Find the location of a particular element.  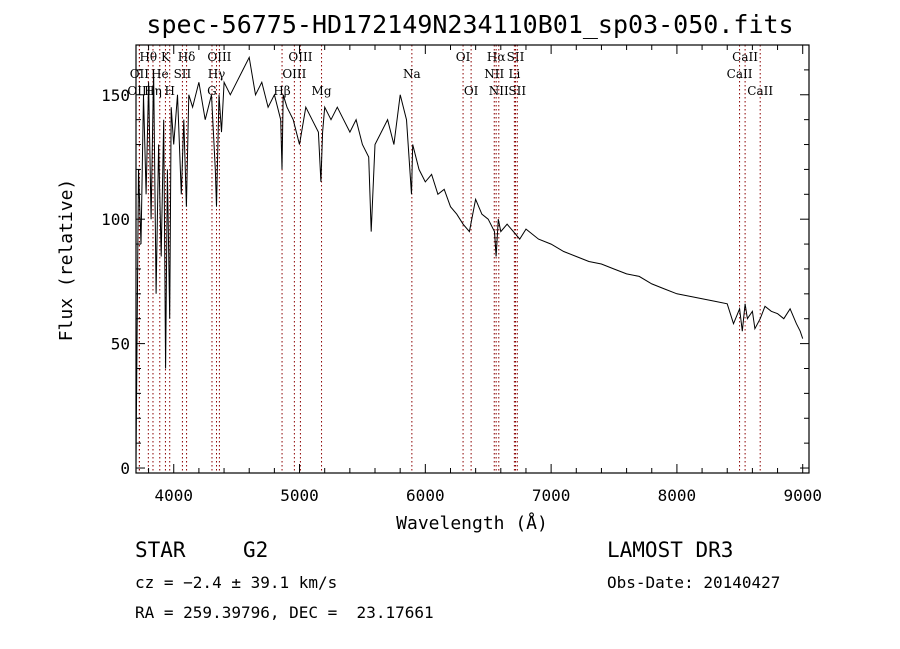

y-tick-label: 150 is located at coordinates (115, 95).